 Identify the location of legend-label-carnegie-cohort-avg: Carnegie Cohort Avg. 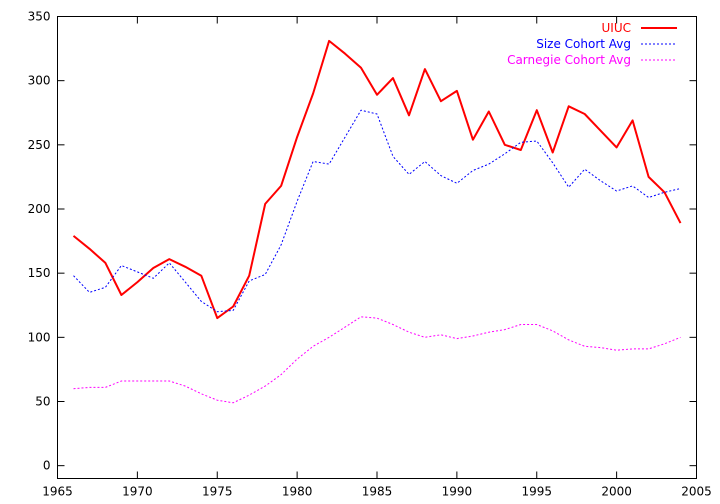
(569, 60).